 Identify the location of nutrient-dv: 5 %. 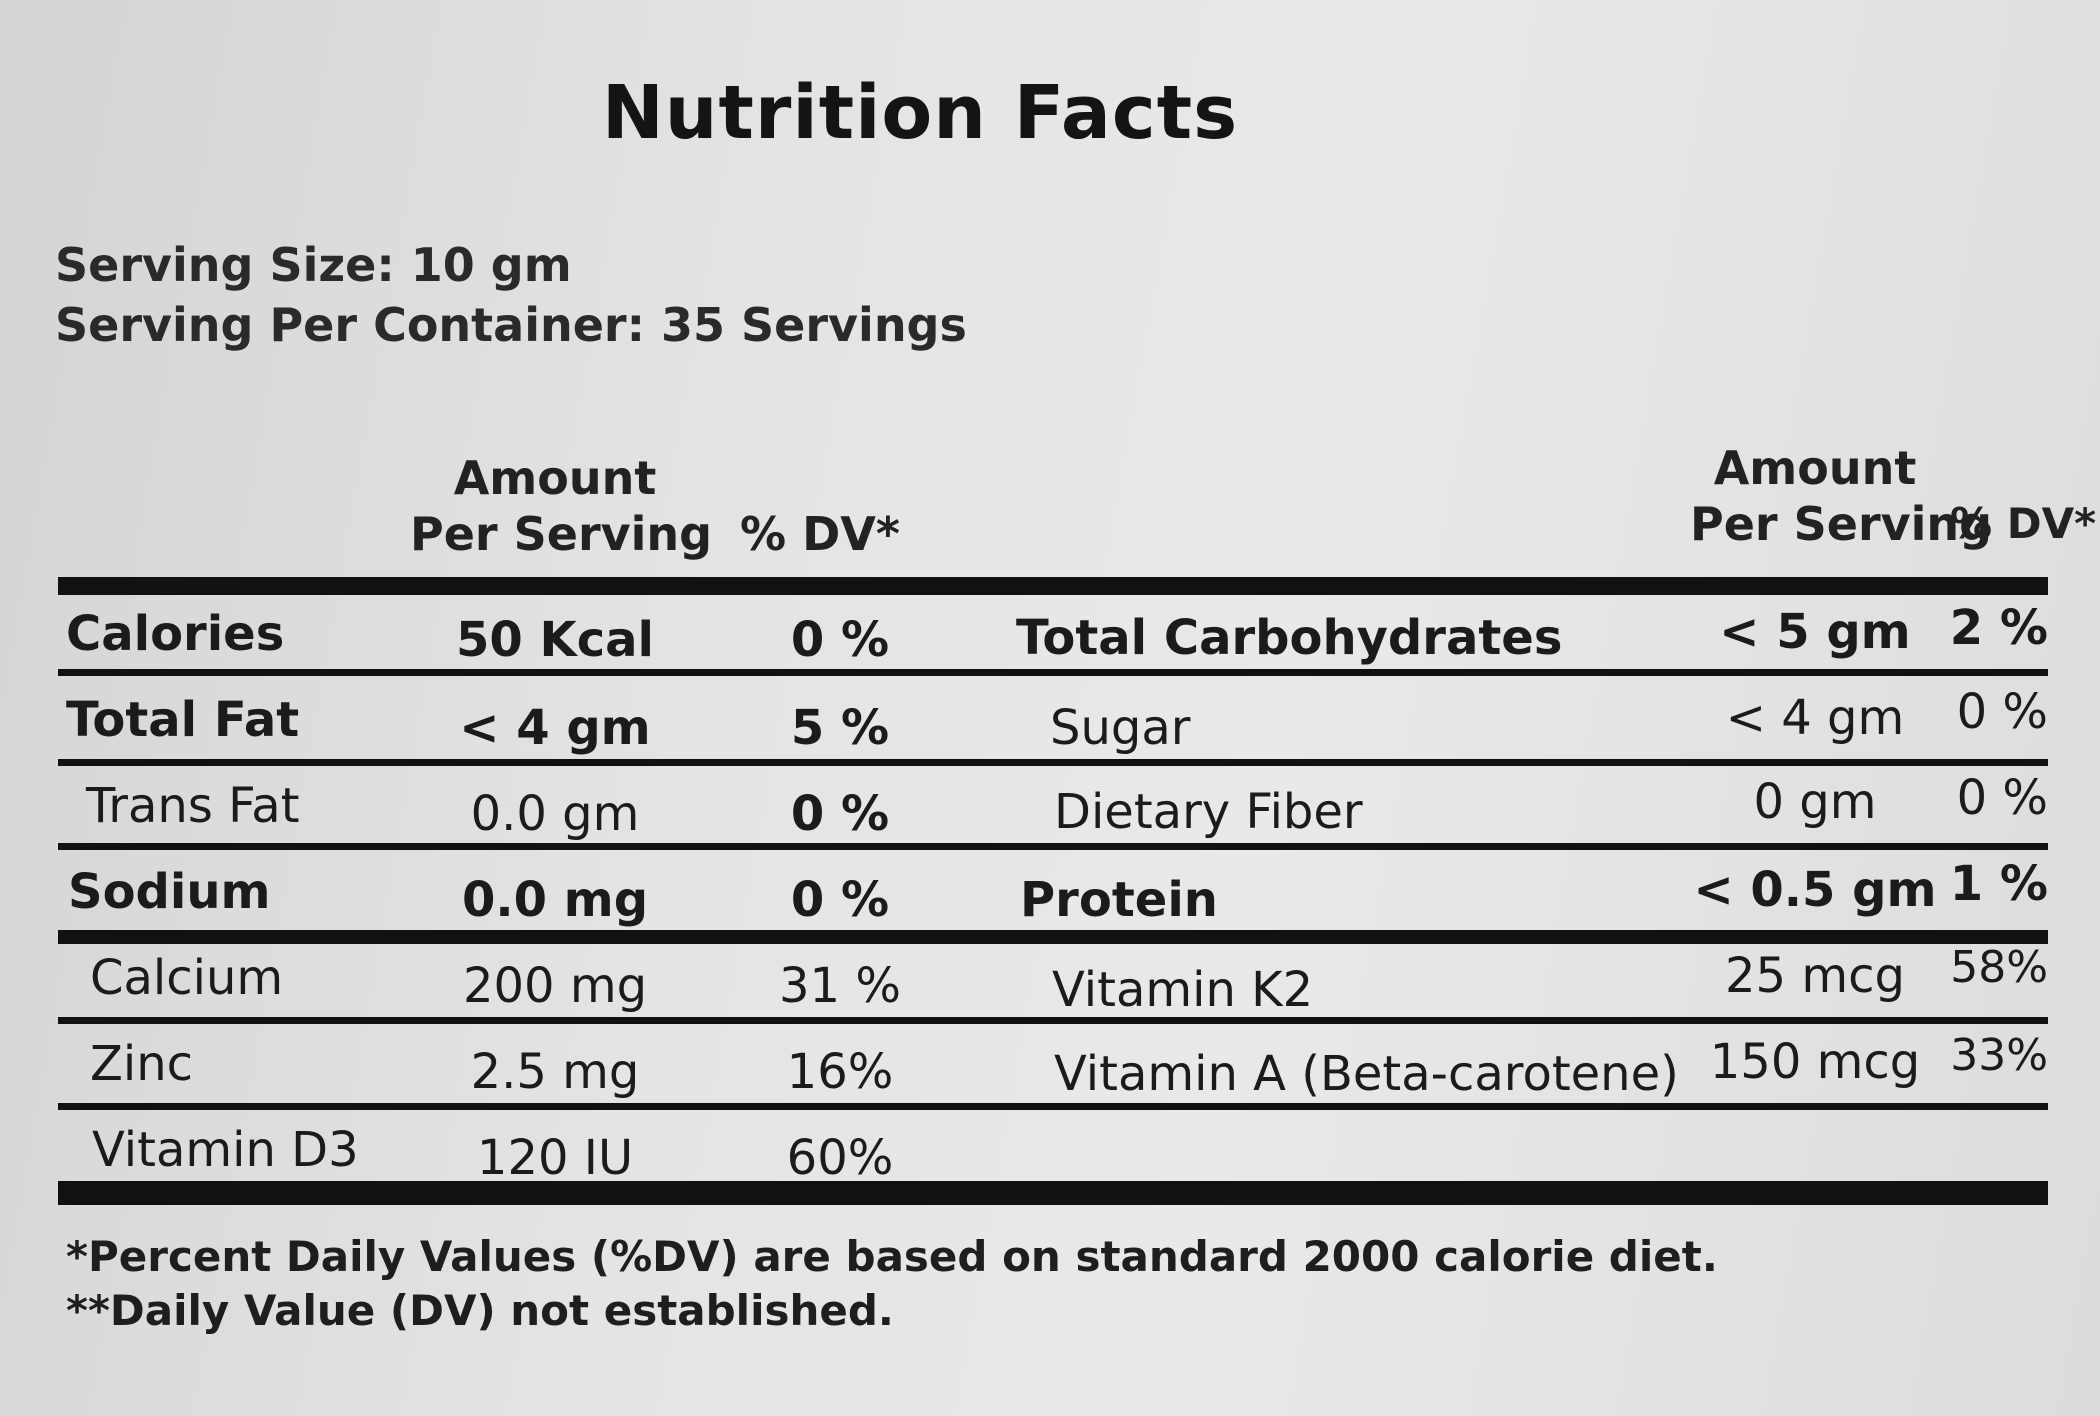
(840, 728).